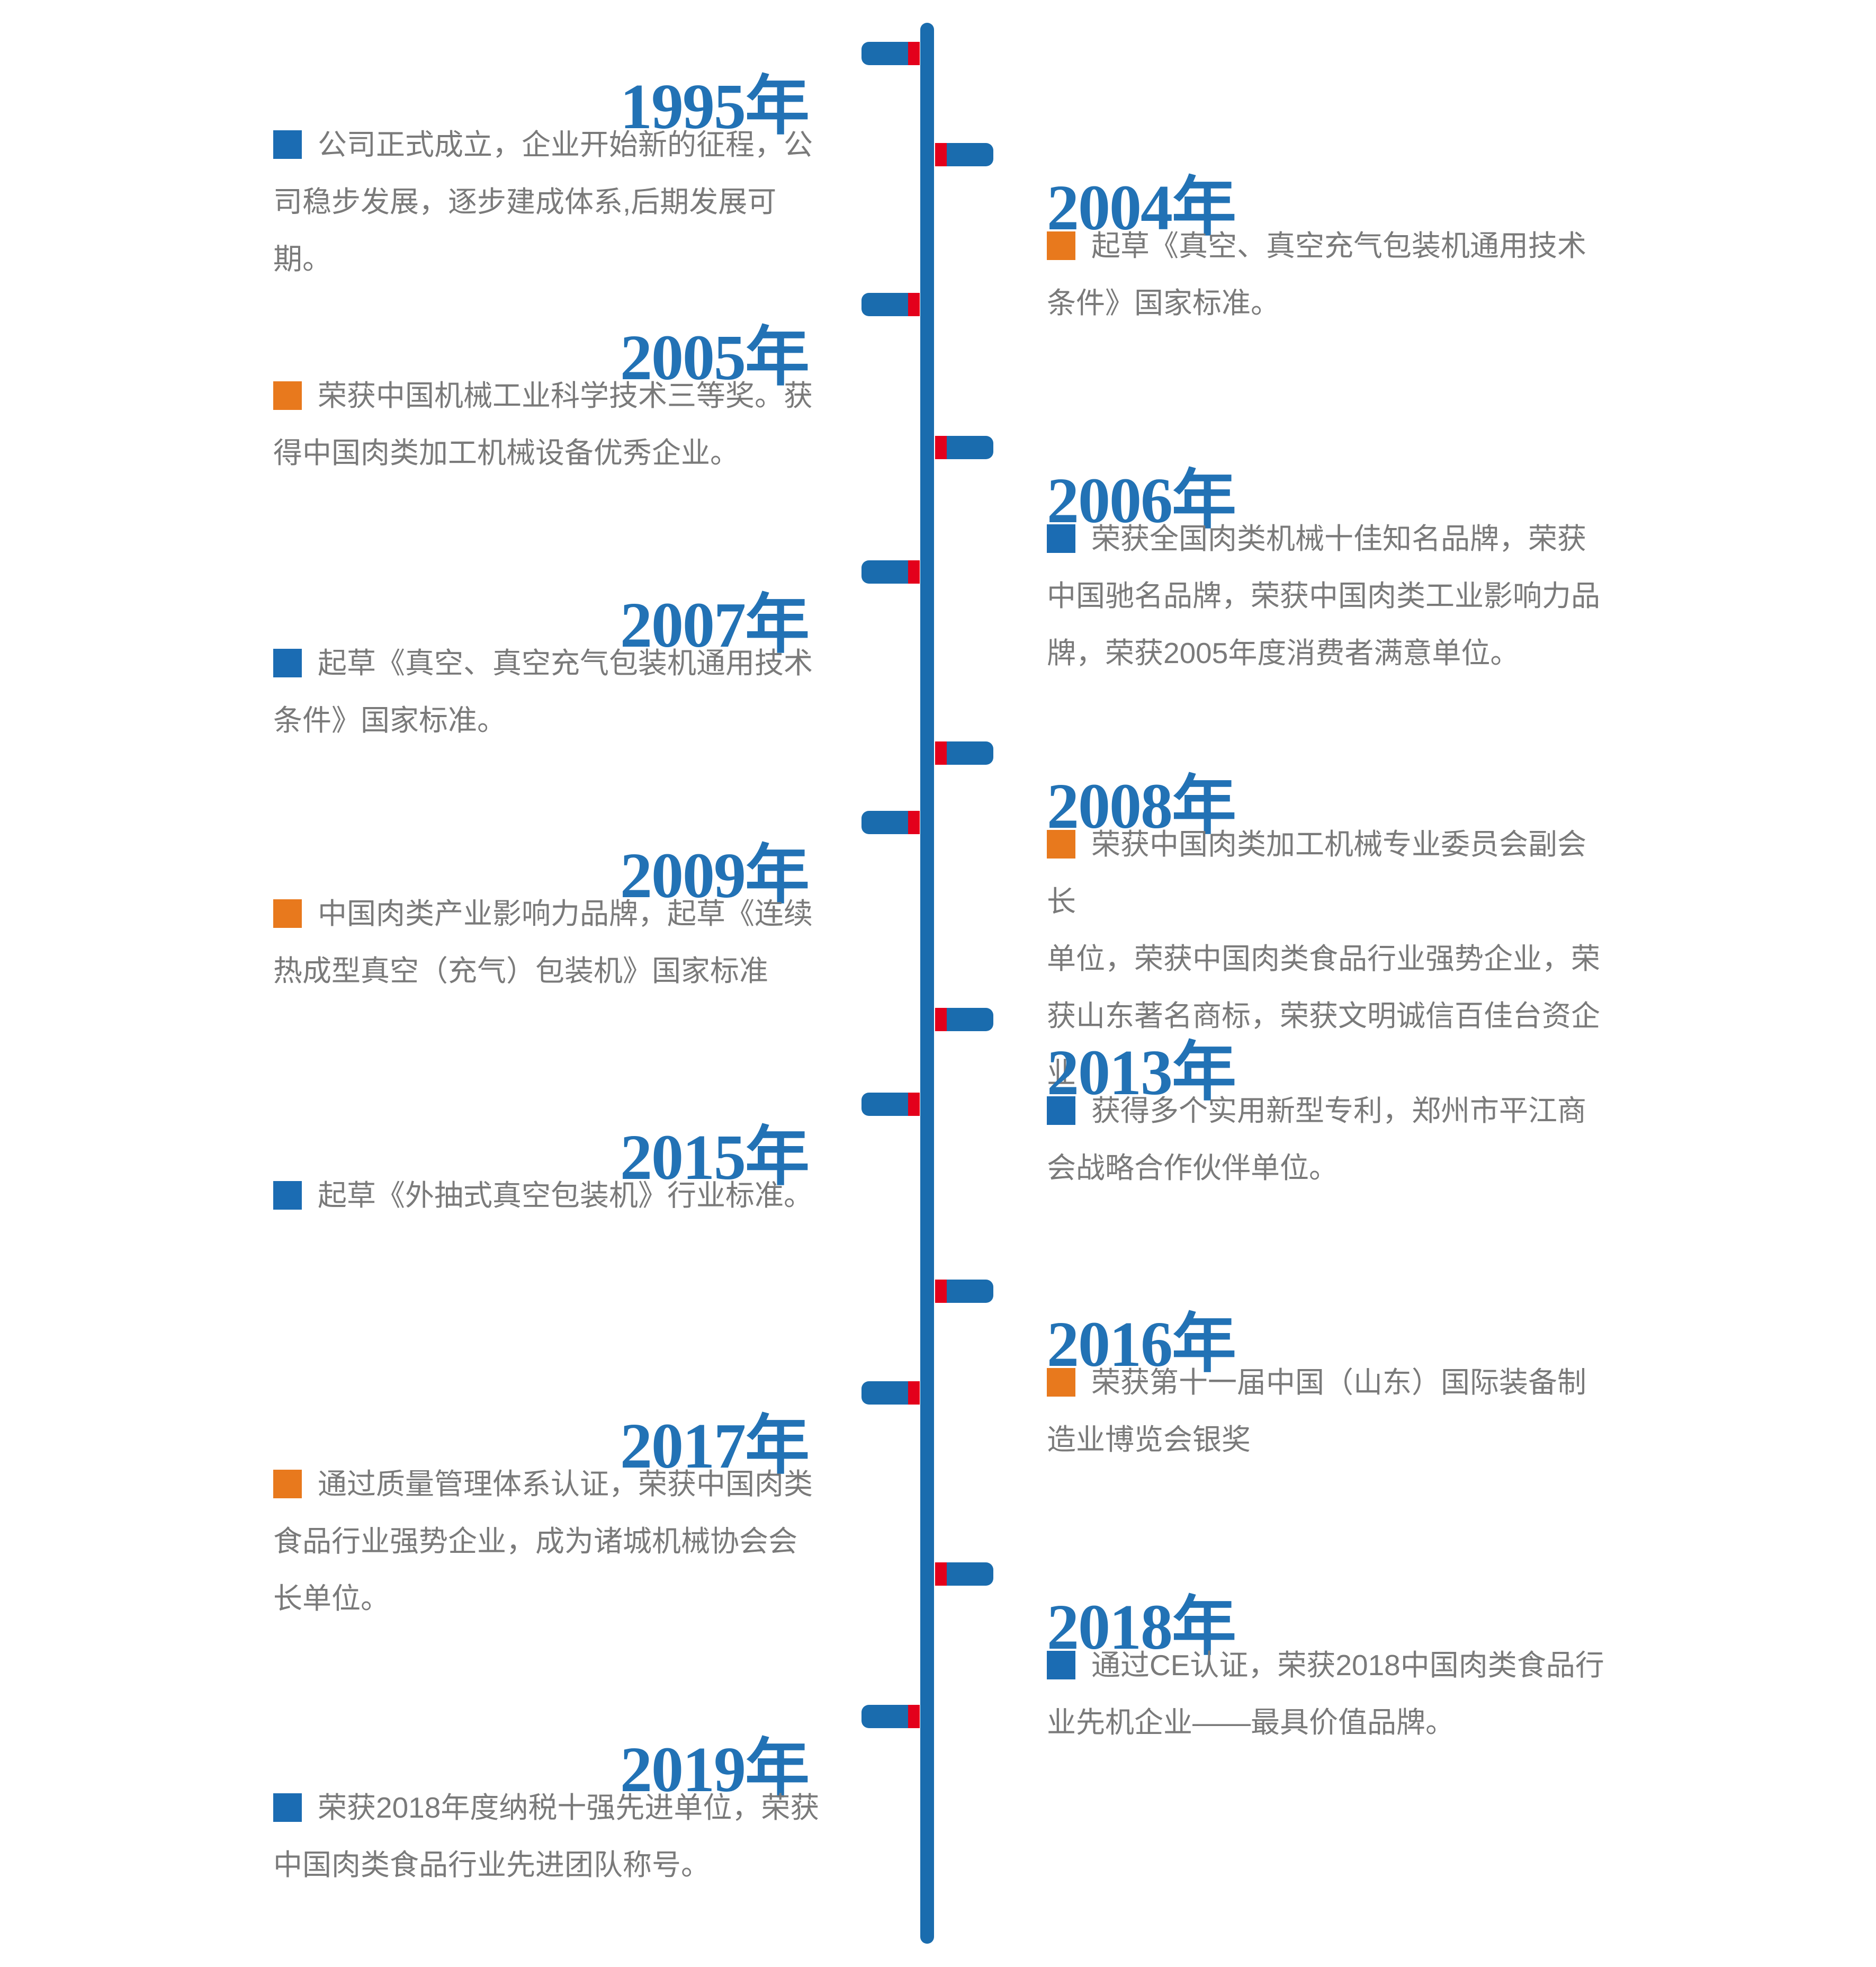  I want to click on milestone-lines: 荣获中国机械工业科学技术三等奖。获 得中国肉类加工机械设备优秀企业。, so click(543, 424).